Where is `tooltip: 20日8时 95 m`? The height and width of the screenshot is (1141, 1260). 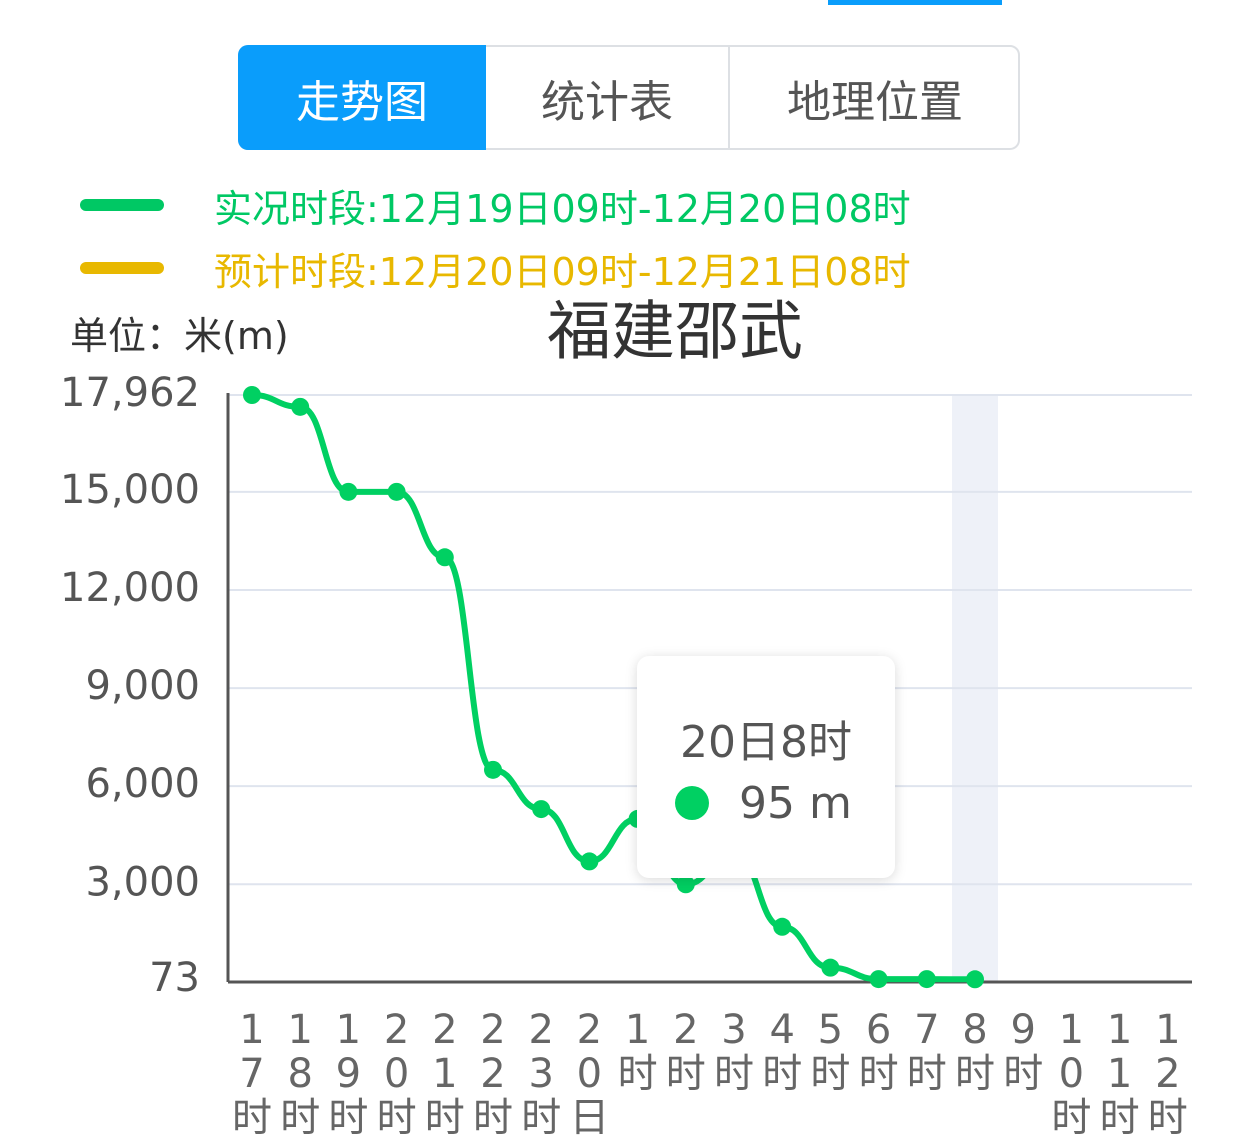
tooltip: 20日8时 95 m is located at coordinates (766, 767).